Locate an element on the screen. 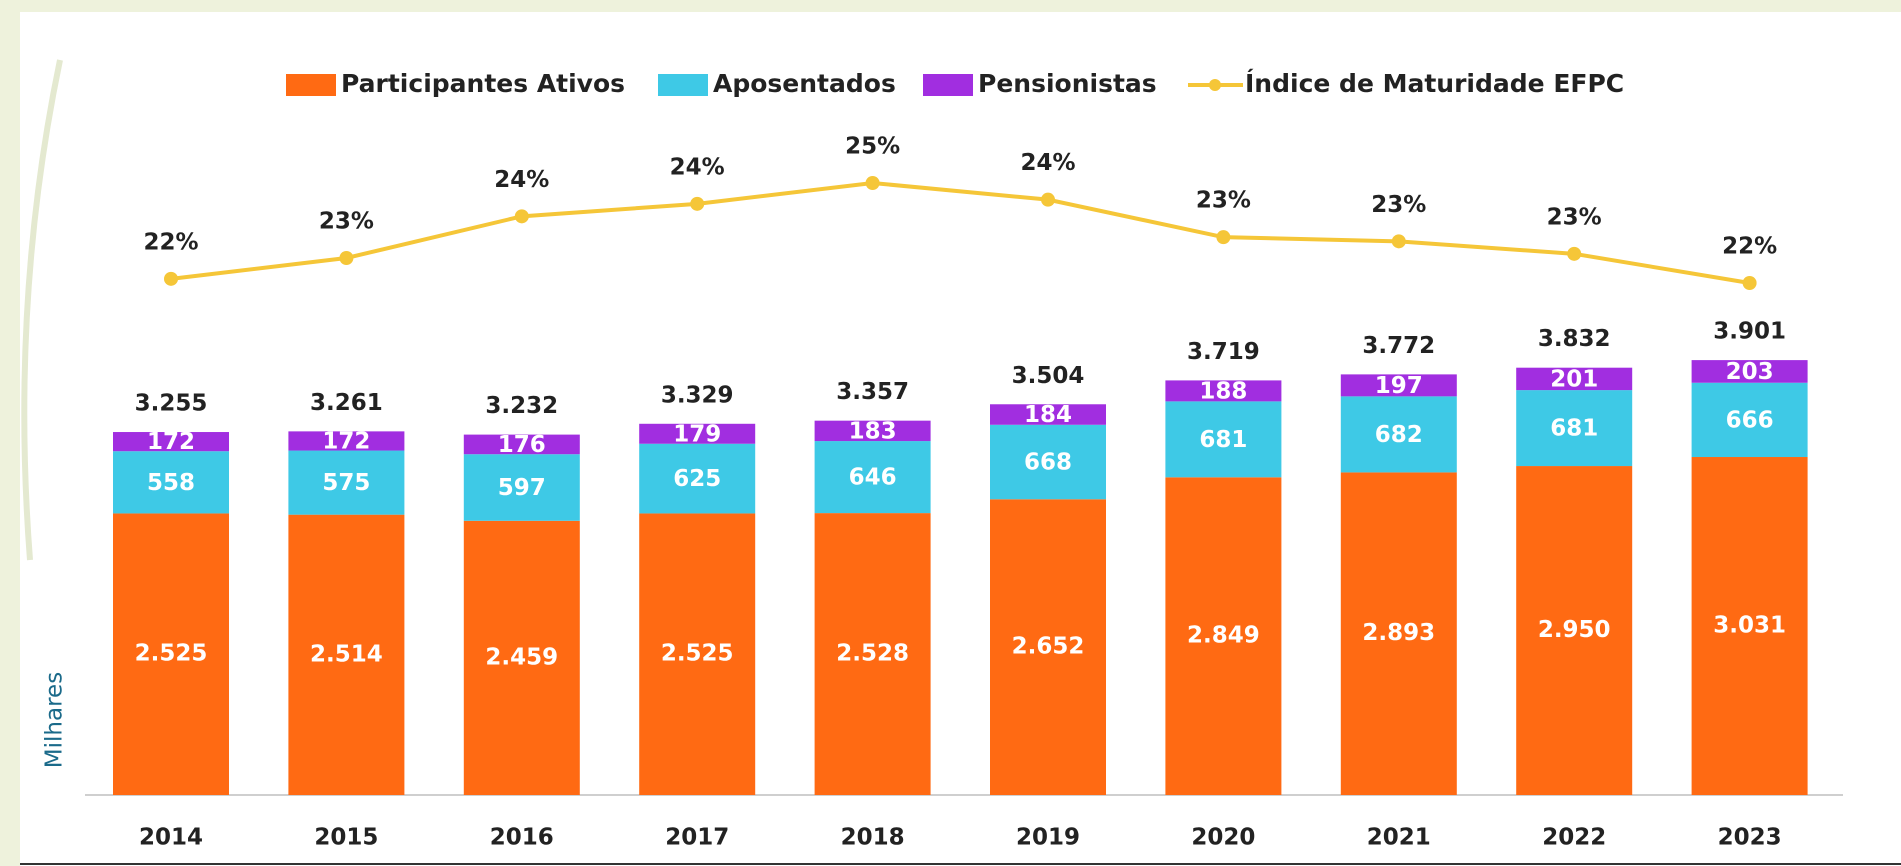 The width and height of the screenshot is (1901, 866). data-label: 172 is located at coordinates (171, 442).